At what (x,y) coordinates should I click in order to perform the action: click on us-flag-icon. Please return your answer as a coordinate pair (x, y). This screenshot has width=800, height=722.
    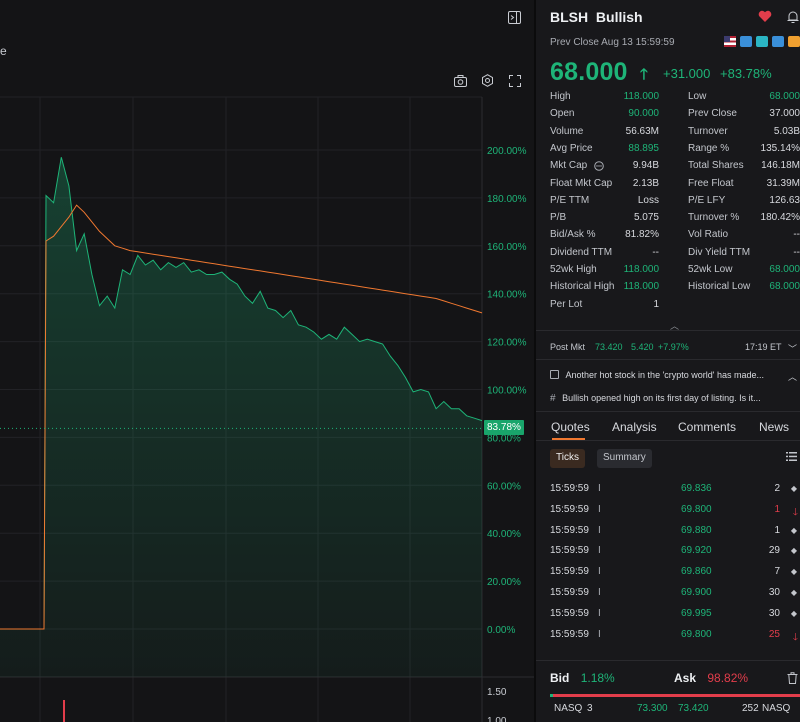
    Looking at the image, I should click on (730, 41).